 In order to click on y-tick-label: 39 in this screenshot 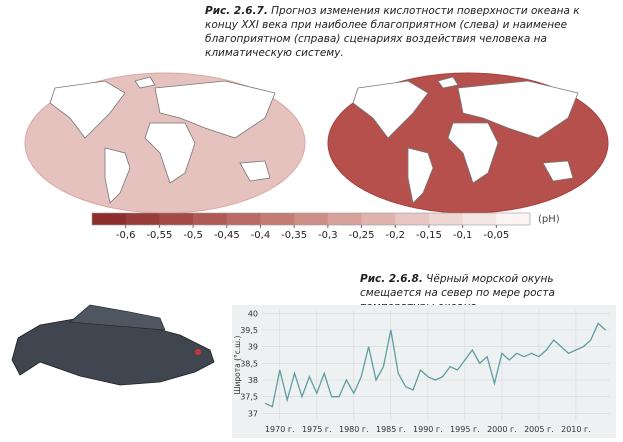, I will do `click(253, 347)`.